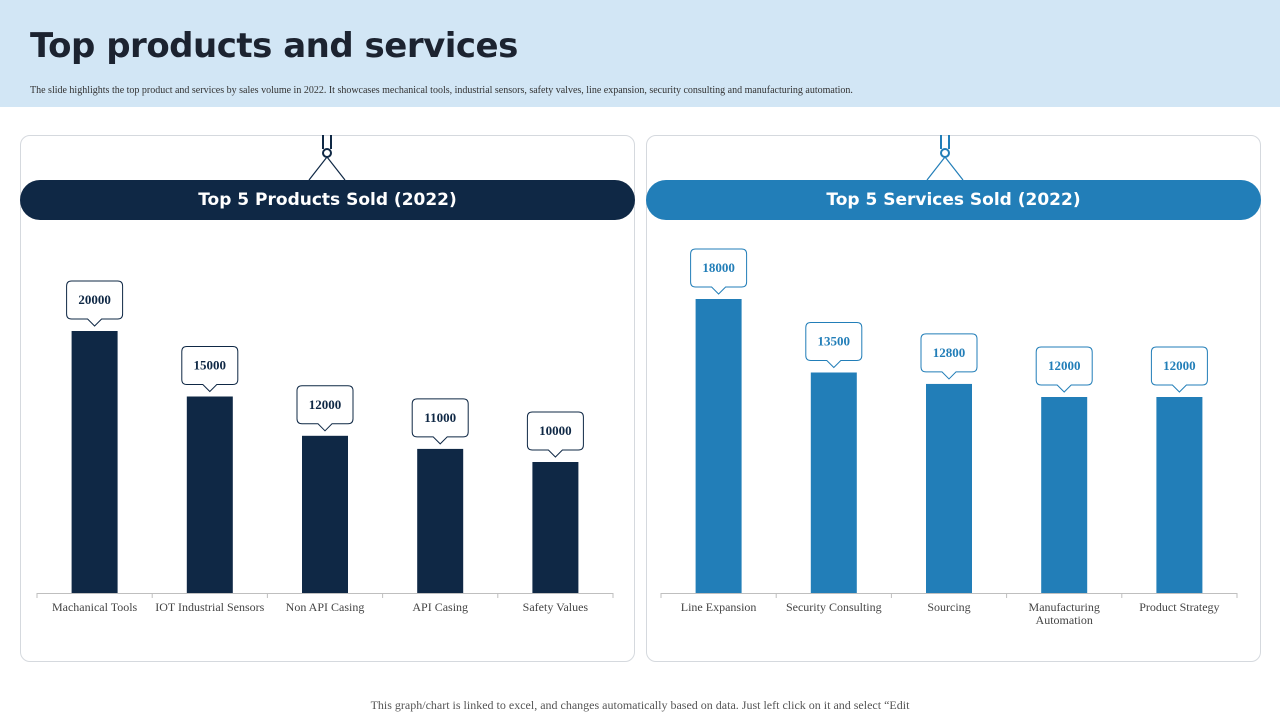 The width and height of the screenshot is (1280, 720). What do you see at coordinates (1064, 607) in the screenshot?
I see `services-category-label: Manufacturing` at bounding box center [1064, 607].